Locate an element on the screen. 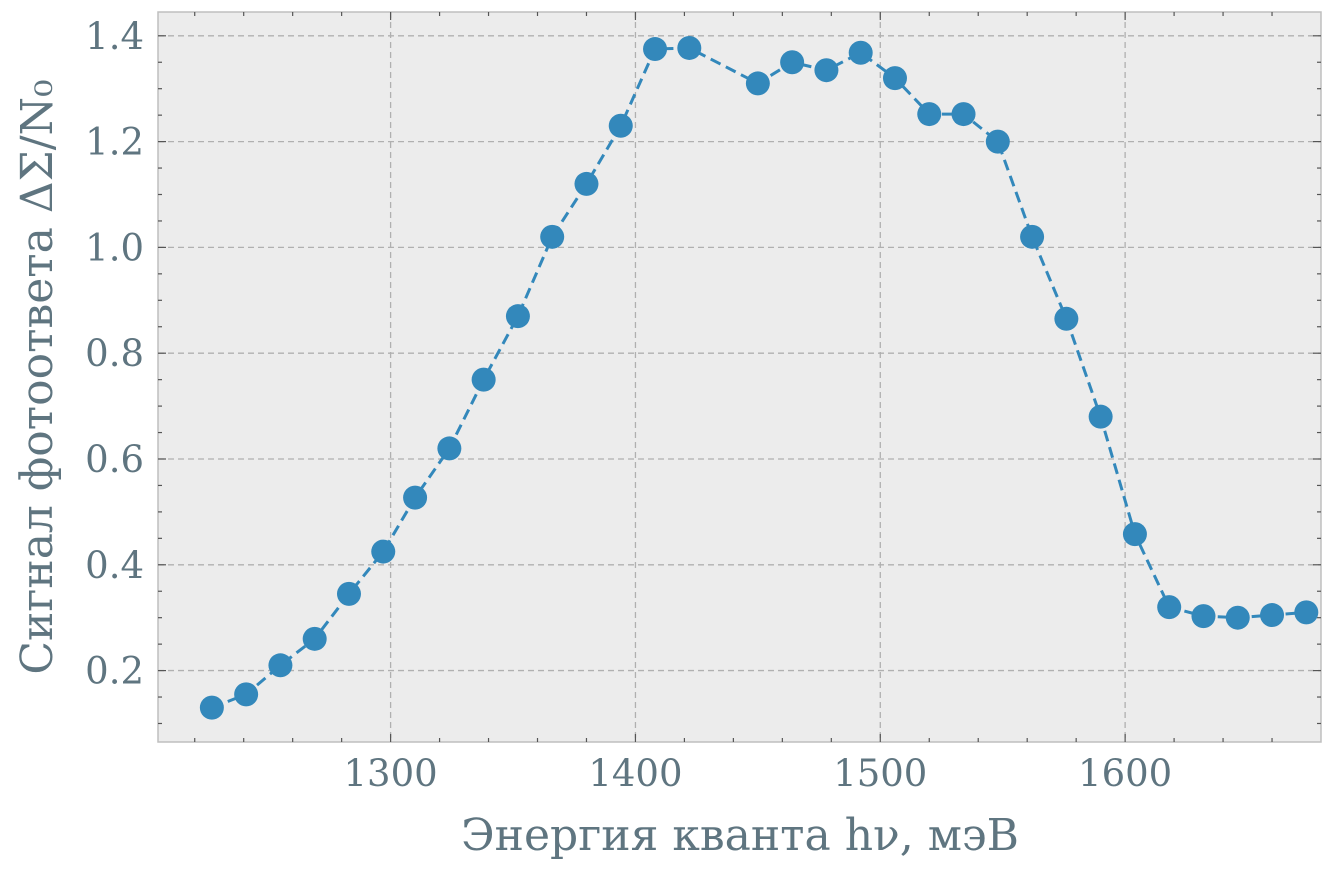  x-tick-label: 1400 is located at coordinates (635, 773).